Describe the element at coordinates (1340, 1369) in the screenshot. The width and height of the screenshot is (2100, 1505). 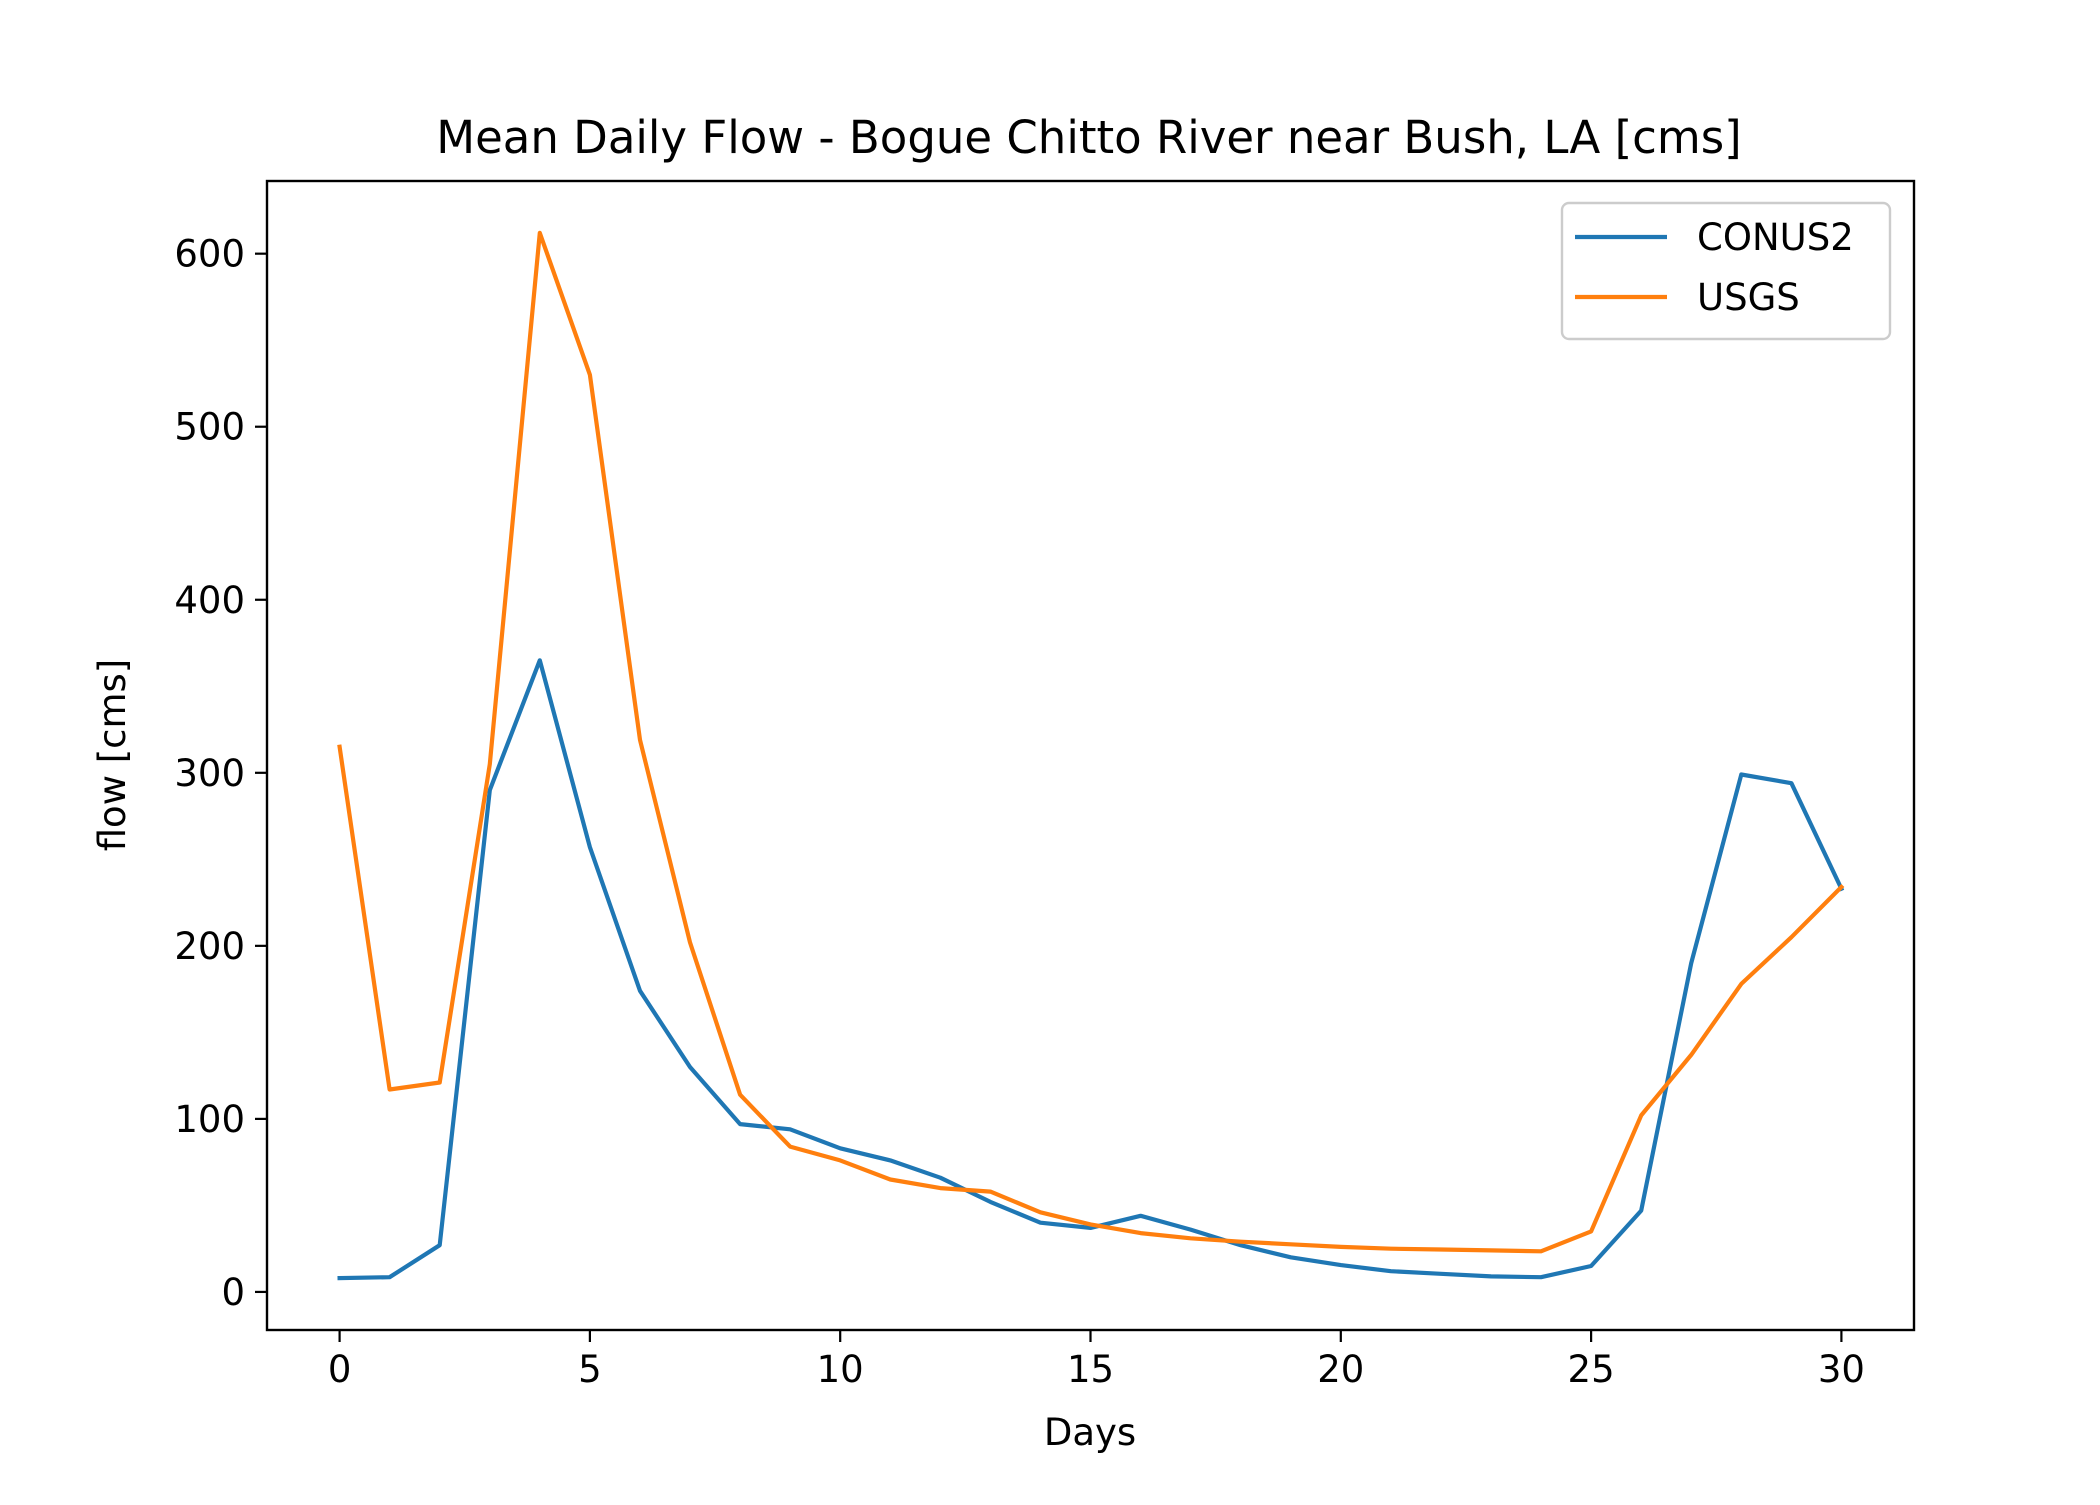
I see `x-tick-label: 20` at that location.